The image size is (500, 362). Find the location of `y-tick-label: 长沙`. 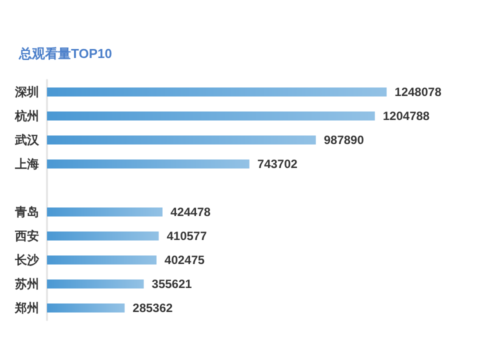

y-tick-label: 长沙 is located at coordinates (27, 260).